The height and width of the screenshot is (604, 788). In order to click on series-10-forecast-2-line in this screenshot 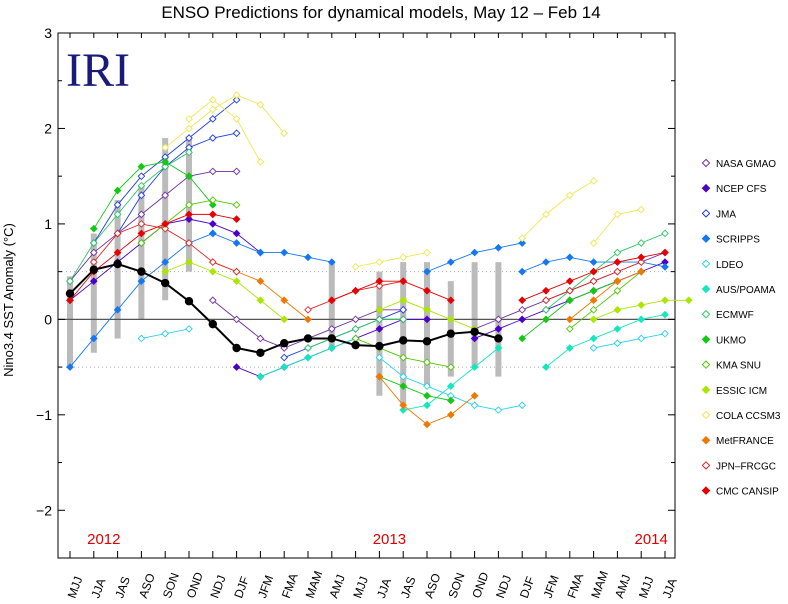, I will do `click(391, 260)`.